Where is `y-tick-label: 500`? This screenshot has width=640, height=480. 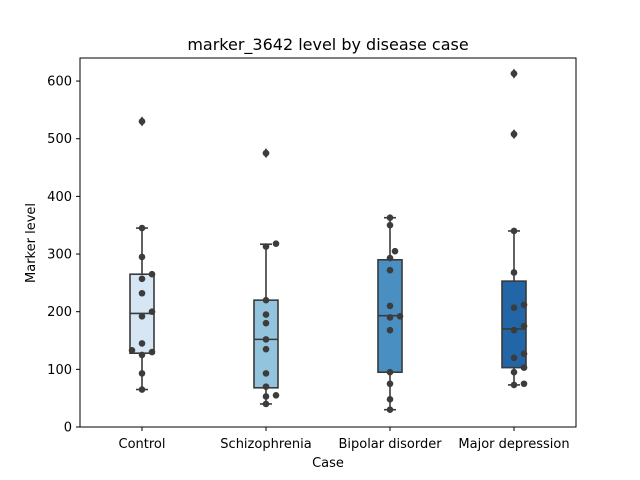
y-tick-label: 500 is located at coordinates (59, 139).